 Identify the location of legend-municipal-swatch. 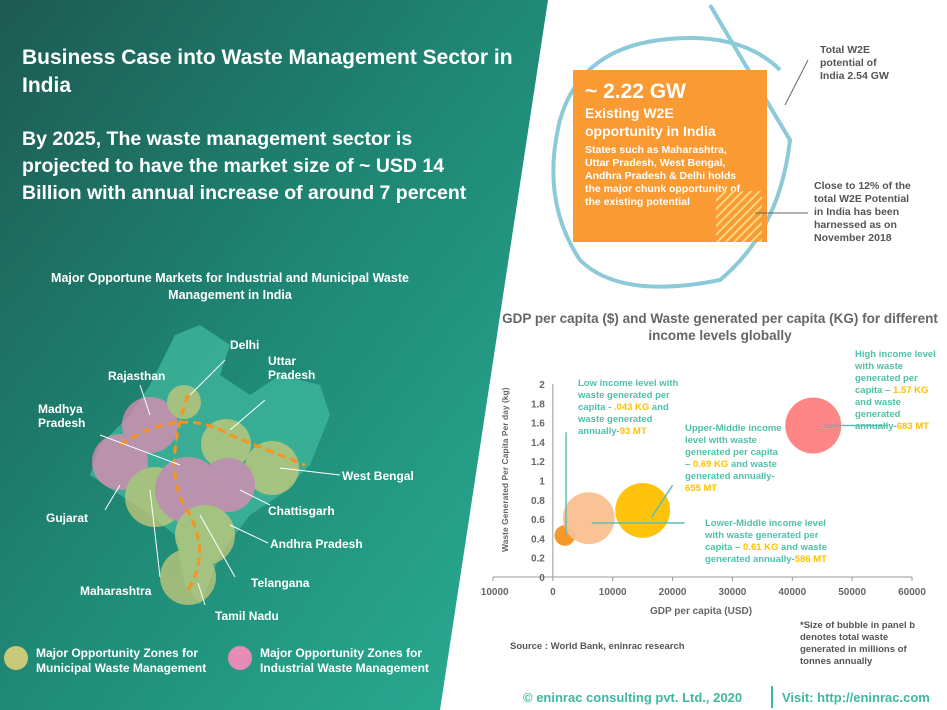
(16, 658).